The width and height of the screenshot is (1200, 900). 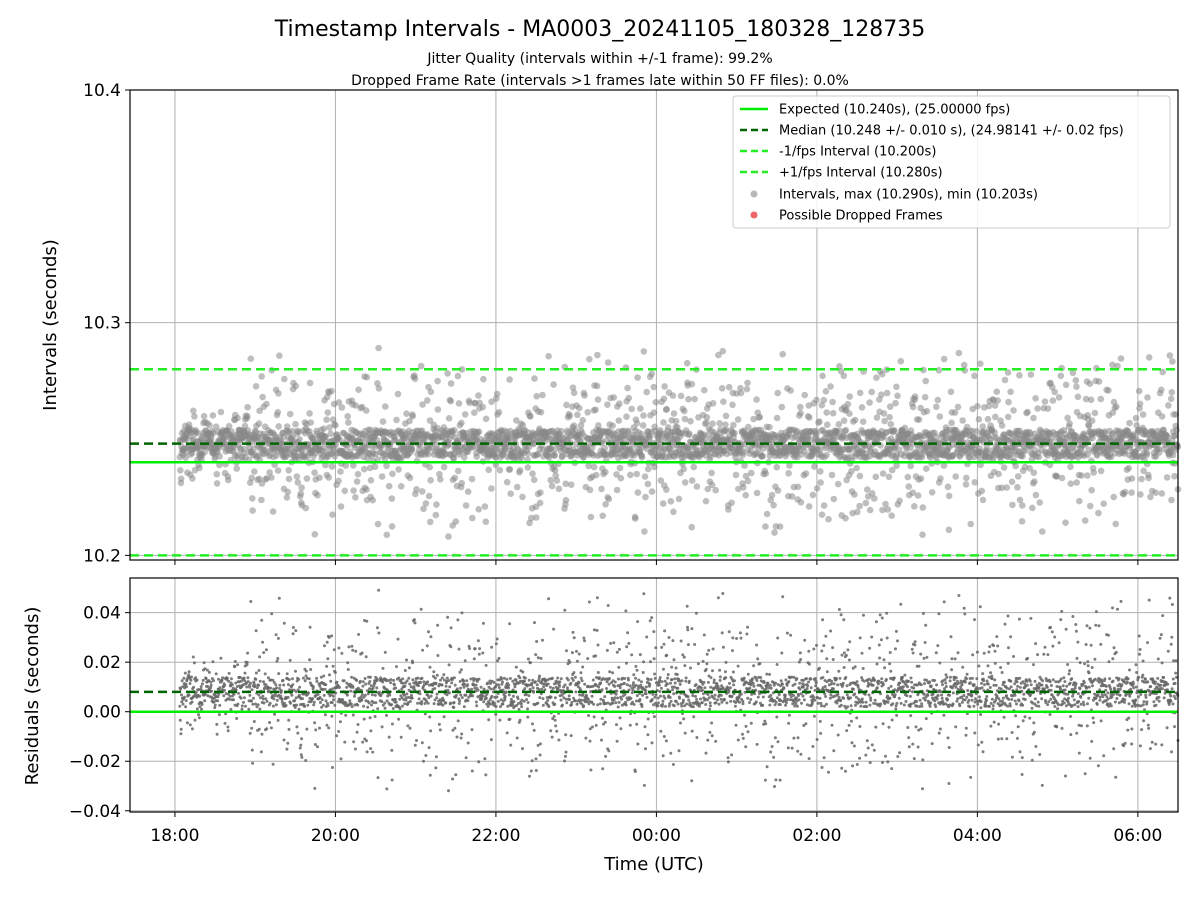 I want to click on top-y-axis-label: Intervals (seconds), so click(x=50, y=325).